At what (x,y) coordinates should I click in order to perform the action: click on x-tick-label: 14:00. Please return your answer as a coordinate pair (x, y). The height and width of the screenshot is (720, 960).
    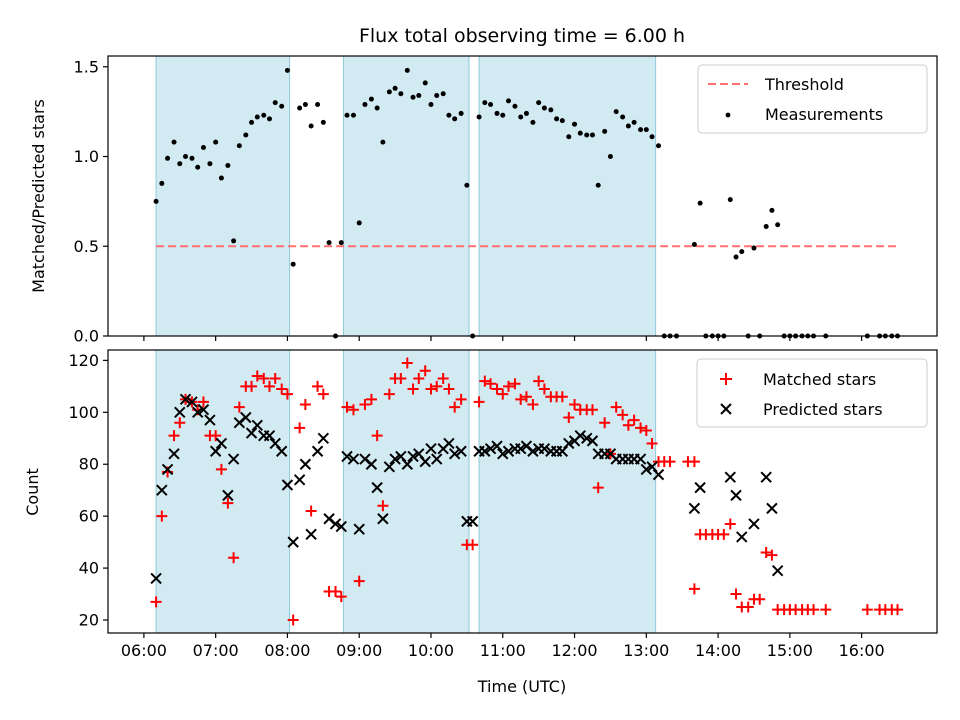
    Looking at the image, I should click on (718, 650).